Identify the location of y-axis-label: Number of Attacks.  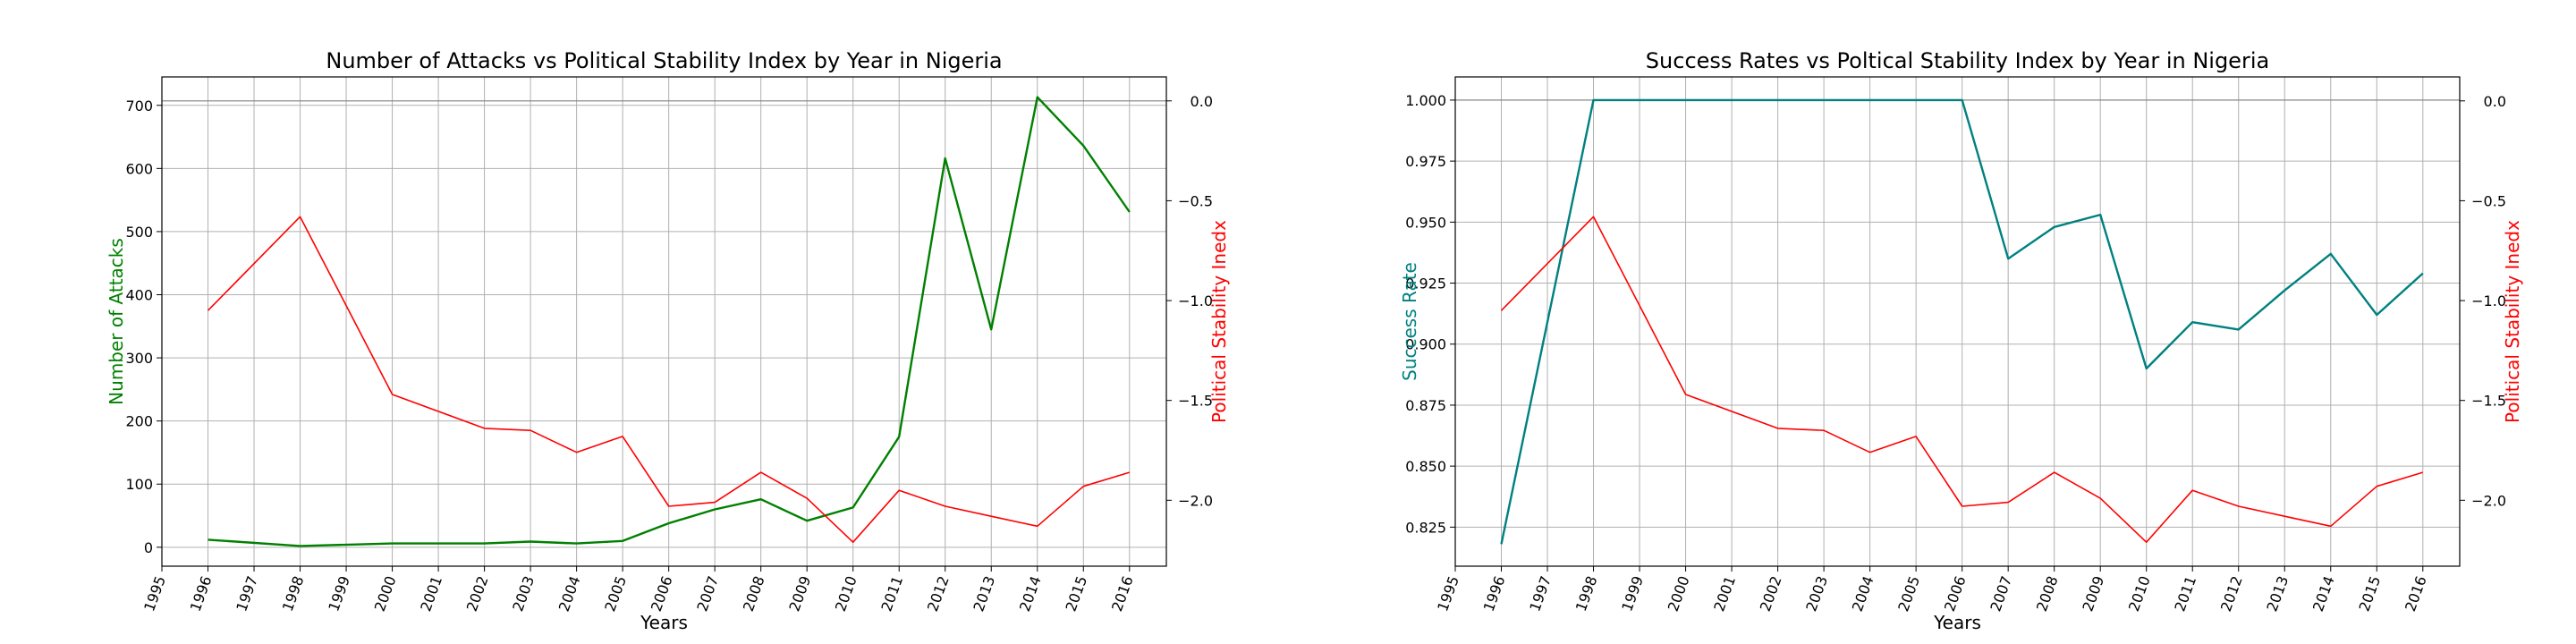
(116, 321).